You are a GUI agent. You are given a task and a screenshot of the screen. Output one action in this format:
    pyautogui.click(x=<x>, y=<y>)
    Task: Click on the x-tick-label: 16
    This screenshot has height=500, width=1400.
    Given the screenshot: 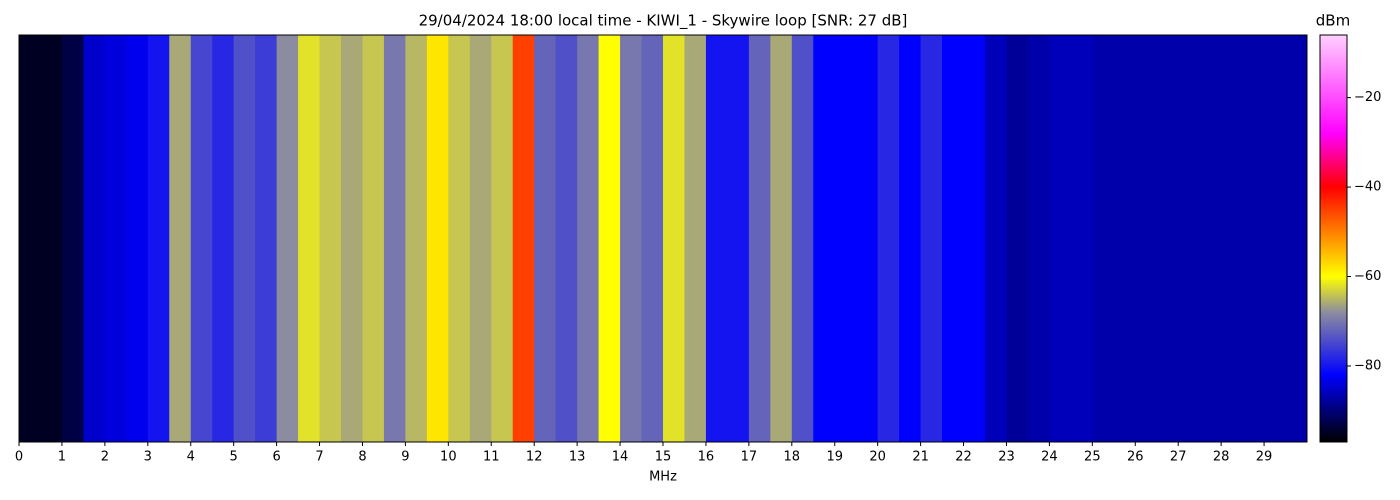 What is the action you would take?
    pyautogui.click(x=706, y=457)
    